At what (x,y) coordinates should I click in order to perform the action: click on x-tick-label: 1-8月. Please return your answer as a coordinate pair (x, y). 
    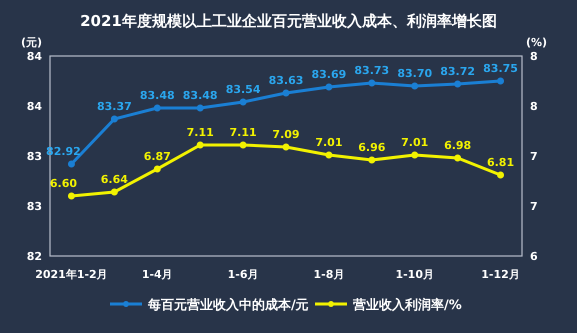
    Looking at the image, I should click on (328, 274).